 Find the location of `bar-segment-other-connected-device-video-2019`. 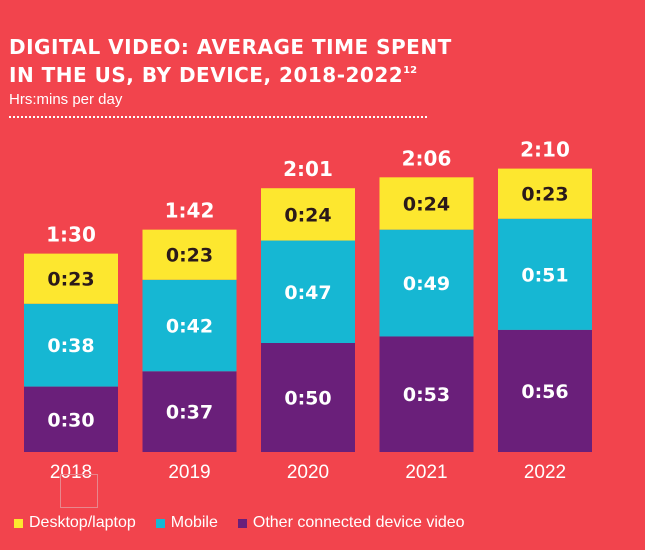

bar-segment-other-connected-device-video-2019 is located at coordinates (189, 411).